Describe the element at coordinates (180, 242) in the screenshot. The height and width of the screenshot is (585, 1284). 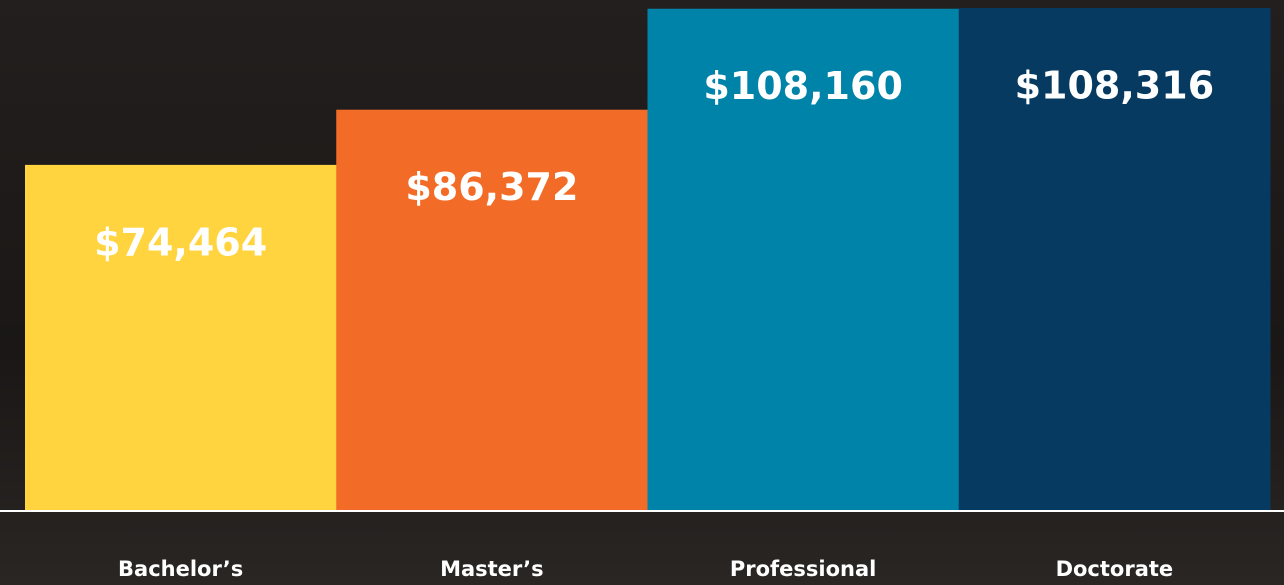
I see `value-label: $74,464` at that location.